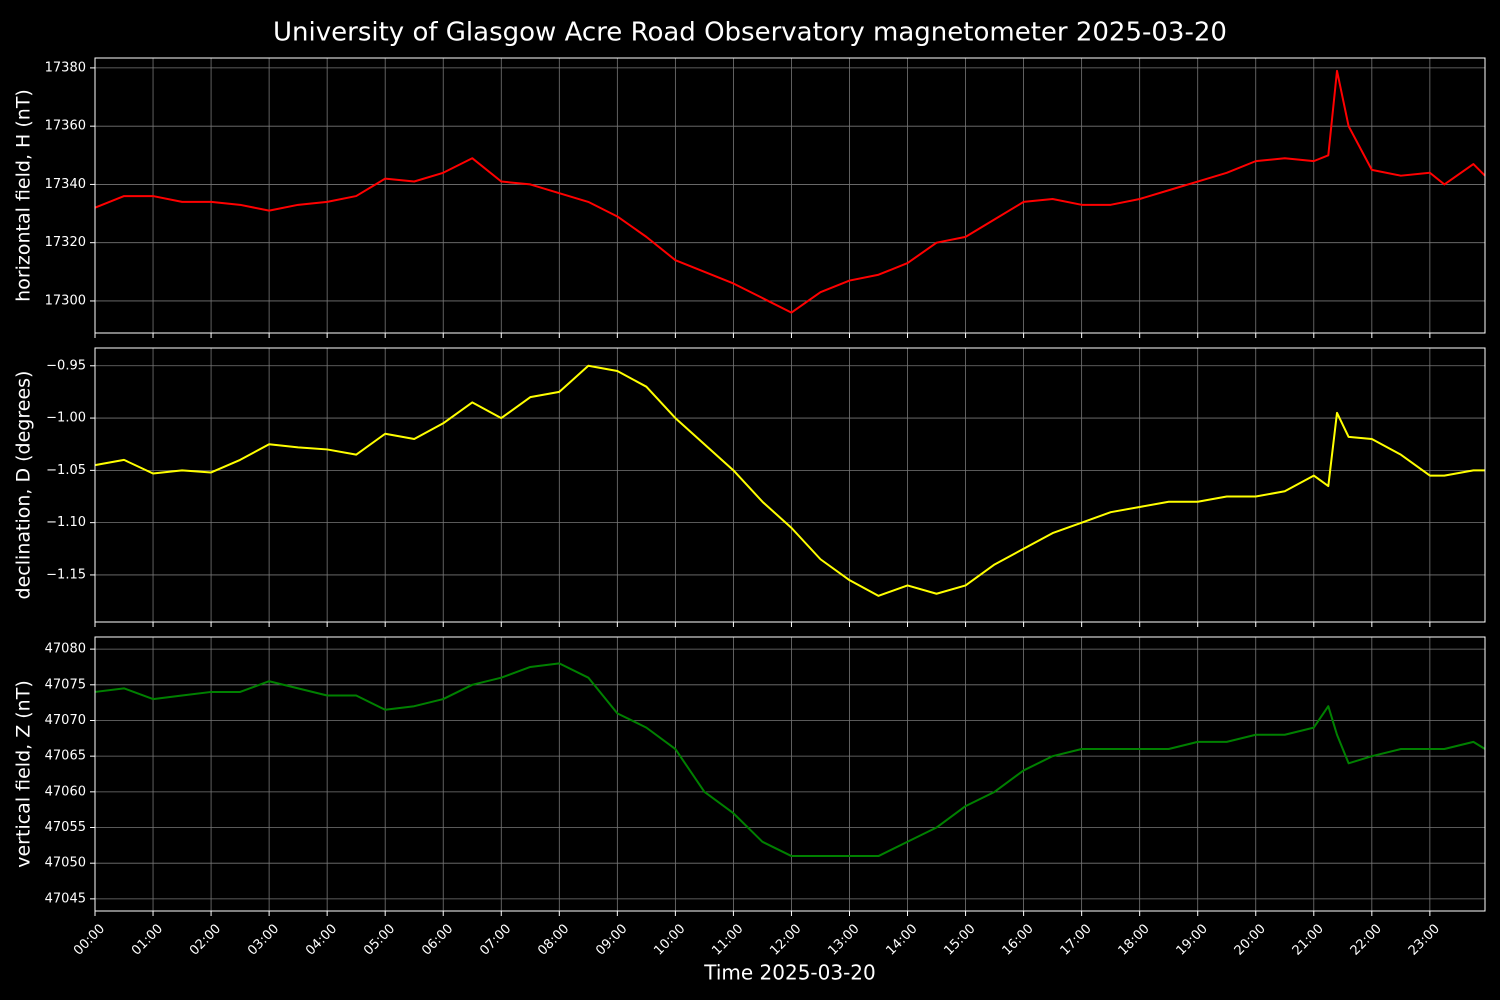 This screenshot has width=1500, height=1000. Describe the element at coordinates (66, 365) in the screenshot. I see `y-tick-label: −0.95` at that location.